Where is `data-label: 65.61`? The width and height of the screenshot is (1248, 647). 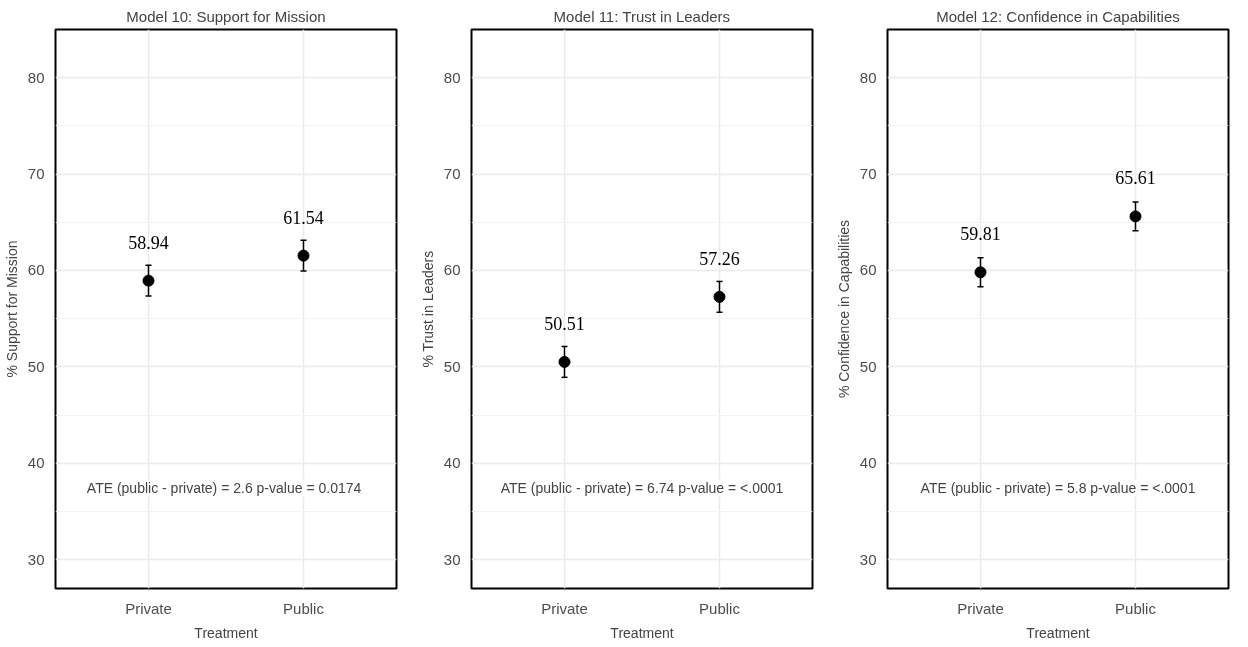
data-label: 65.61 is located at coordinates (1135, 178).